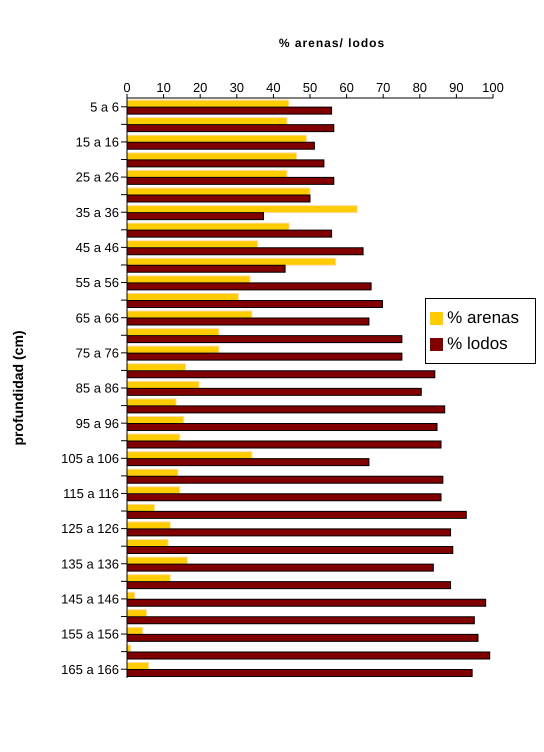 This screenshot has width=544, height=752. What do you see at coordinates (310, 87) in the screenshot?
I see `x-tick-label: 50` at bounding box center [310, 87].